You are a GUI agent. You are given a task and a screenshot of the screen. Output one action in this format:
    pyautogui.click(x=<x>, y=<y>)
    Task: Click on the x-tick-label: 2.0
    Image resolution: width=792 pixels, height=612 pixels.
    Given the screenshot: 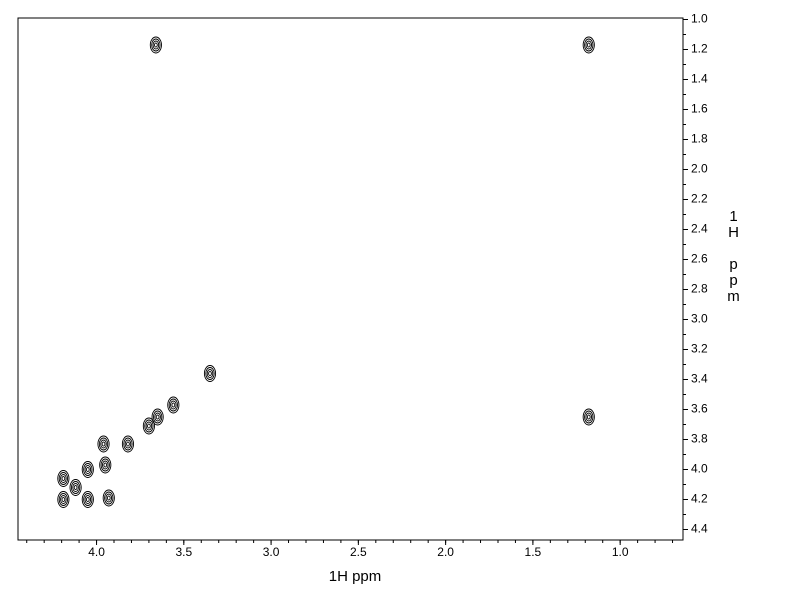 What is the action you would take?
    pyautogui.click(x=445, y=552)
    